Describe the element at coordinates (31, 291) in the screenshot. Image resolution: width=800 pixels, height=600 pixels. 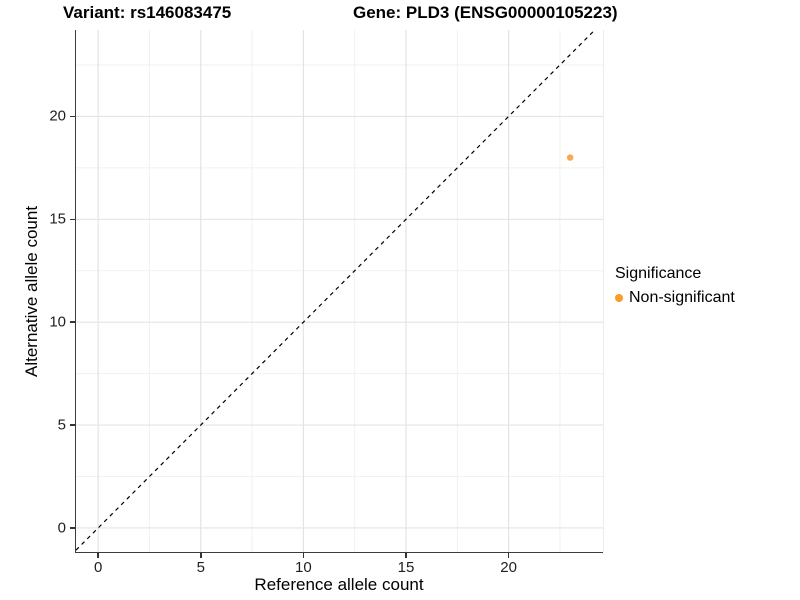
I see `y-axis-title: Alternative allele count` at that location.